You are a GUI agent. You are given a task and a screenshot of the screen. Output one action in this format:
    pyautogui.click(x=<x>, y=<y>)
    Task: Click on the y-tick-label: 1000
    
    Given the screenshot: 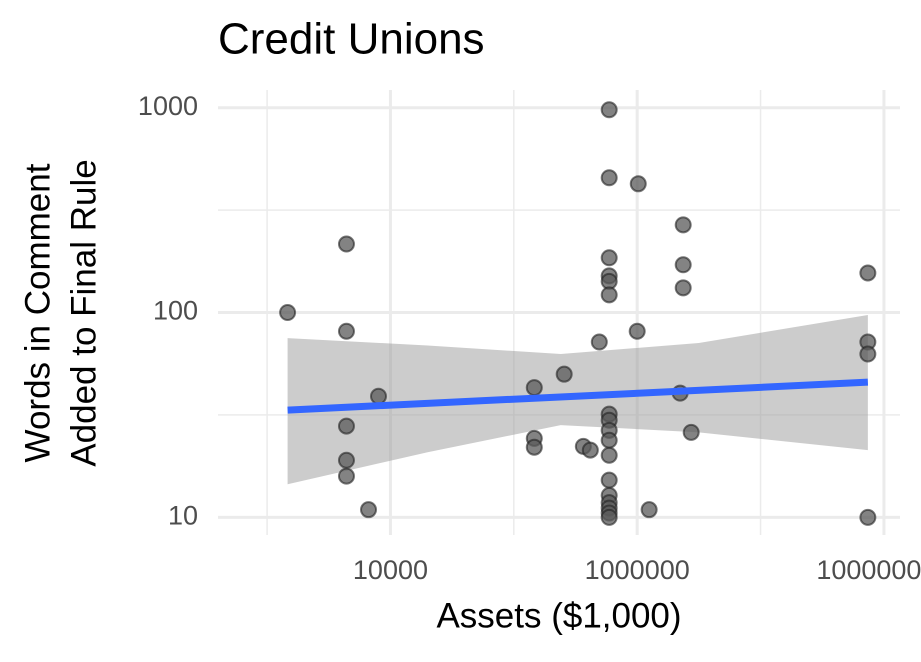 What is the action you would take?
    pyautogui.click(x=168, y=106)
    